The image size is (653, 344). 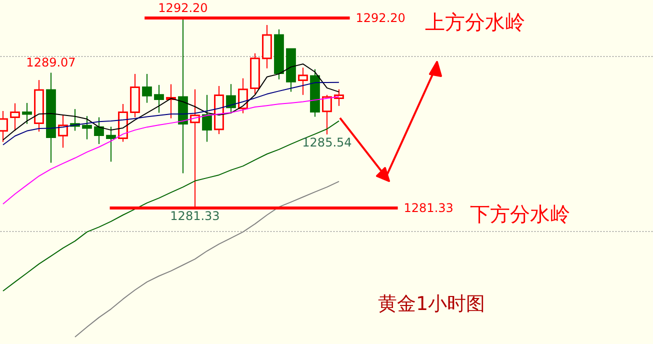 What do you see at coordinates (520, 214) in the screenshot?
I see `text: 下方分水岭` at bounding box center [520, 214].